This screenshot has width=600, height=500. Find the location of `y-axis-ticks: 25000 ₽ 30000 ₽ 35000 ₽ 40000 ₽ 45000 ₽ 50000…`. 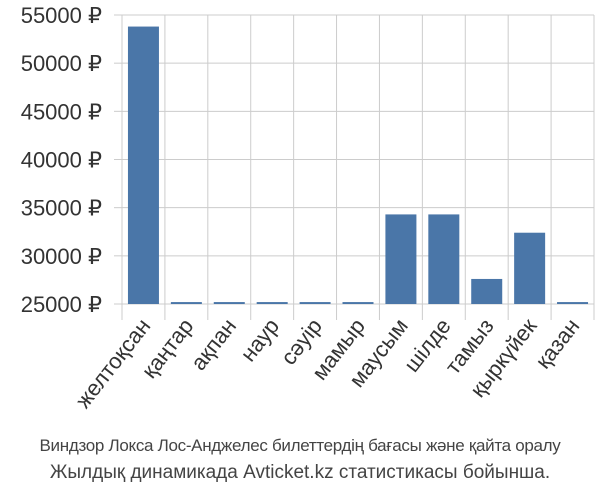

y-axis-ticks: 25000 ₽ 30000 ₽ 35000 ₽ 40000 ₽ 45000 ₽ 50000… is located at coordinates (71, 160).